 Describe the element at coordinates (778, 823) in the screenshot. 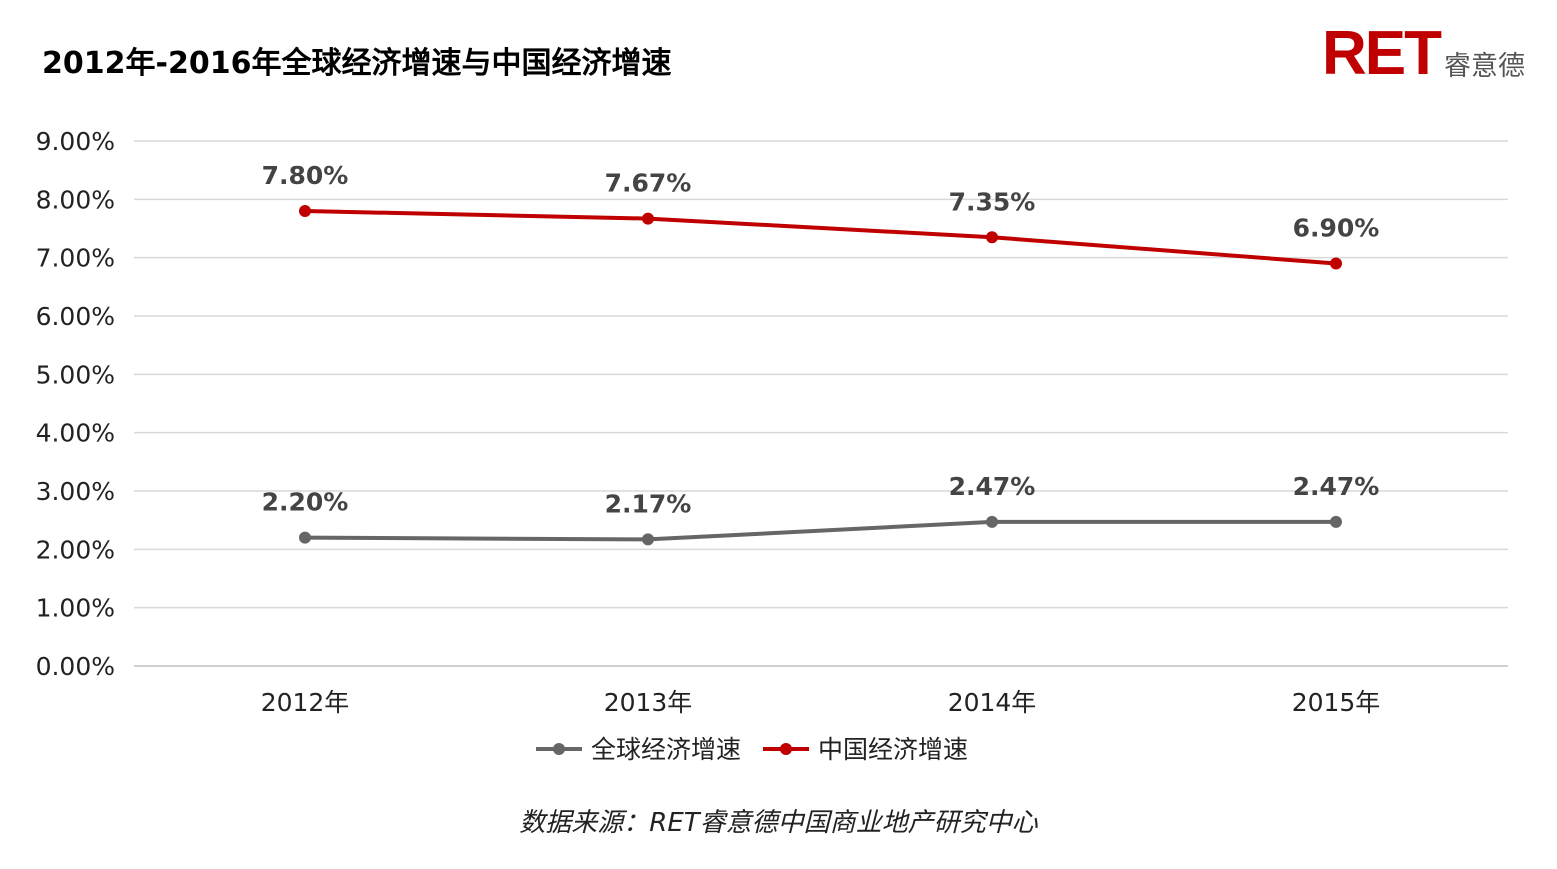

I see `data-source-note: 数据来源：RET睿意德中国商业地产研究中心` at that location.